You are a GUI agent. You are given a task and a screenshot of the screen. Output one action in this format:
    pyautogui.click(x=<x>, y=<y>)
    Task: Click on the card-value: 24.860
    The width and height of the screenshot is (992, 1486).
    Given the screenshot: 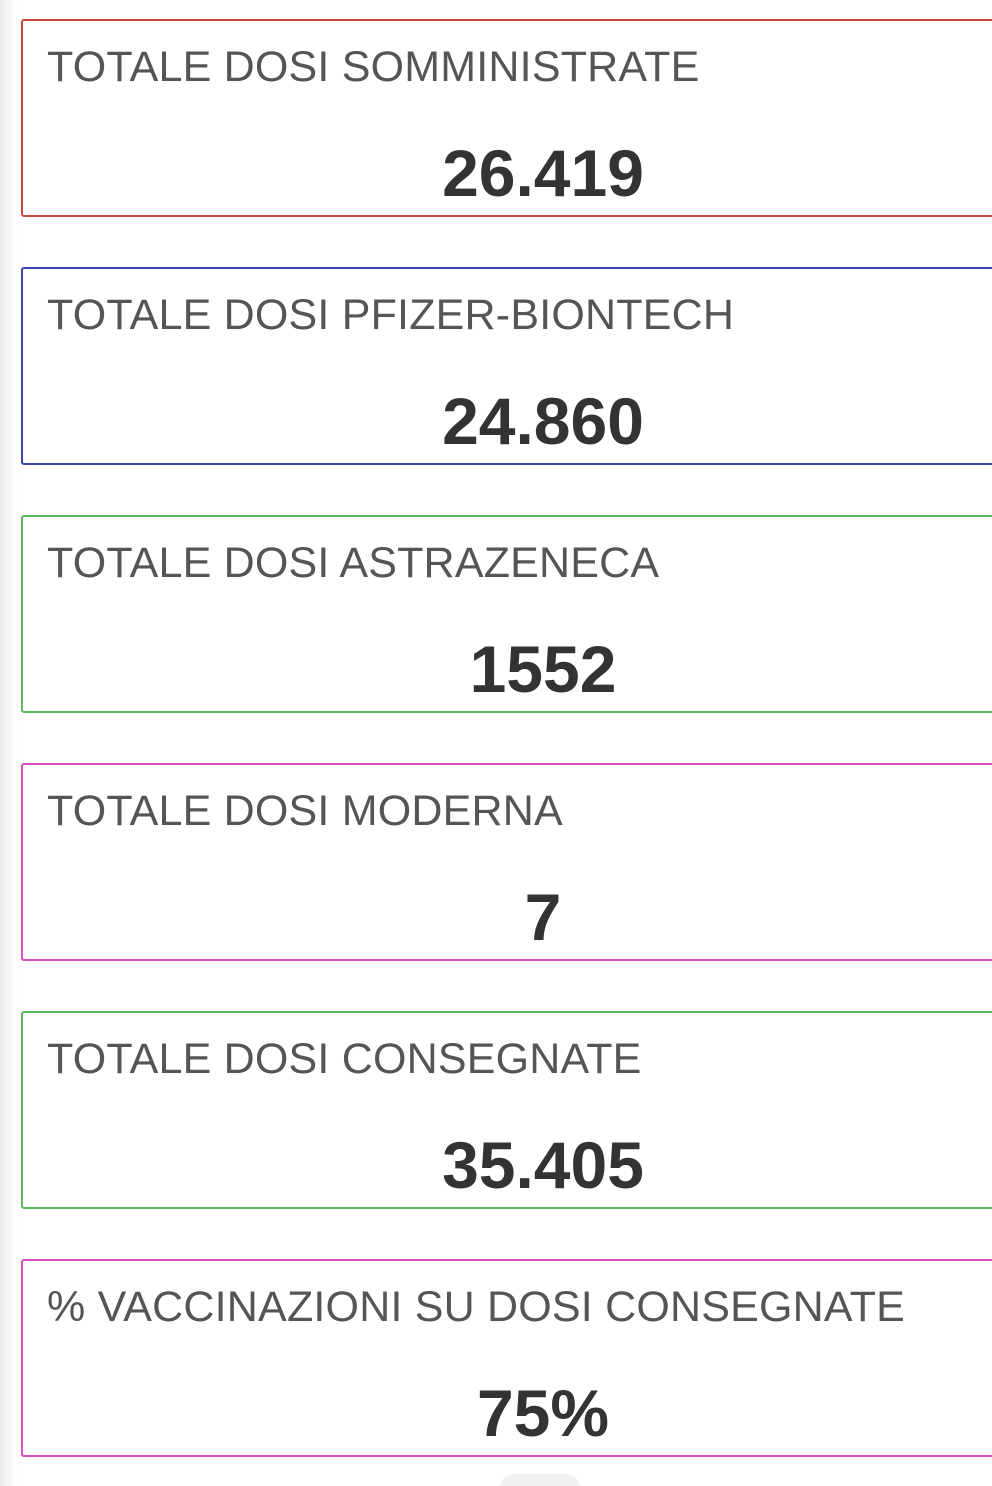 What is the action you would take?
    pyautogui.click(x=543, y=421)
    